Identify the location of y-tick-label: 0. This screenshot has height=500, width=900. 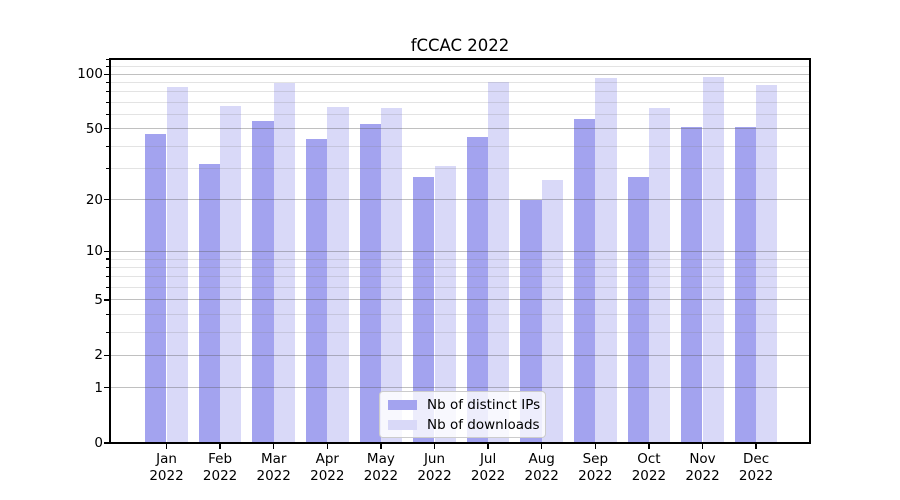
(98, 443).